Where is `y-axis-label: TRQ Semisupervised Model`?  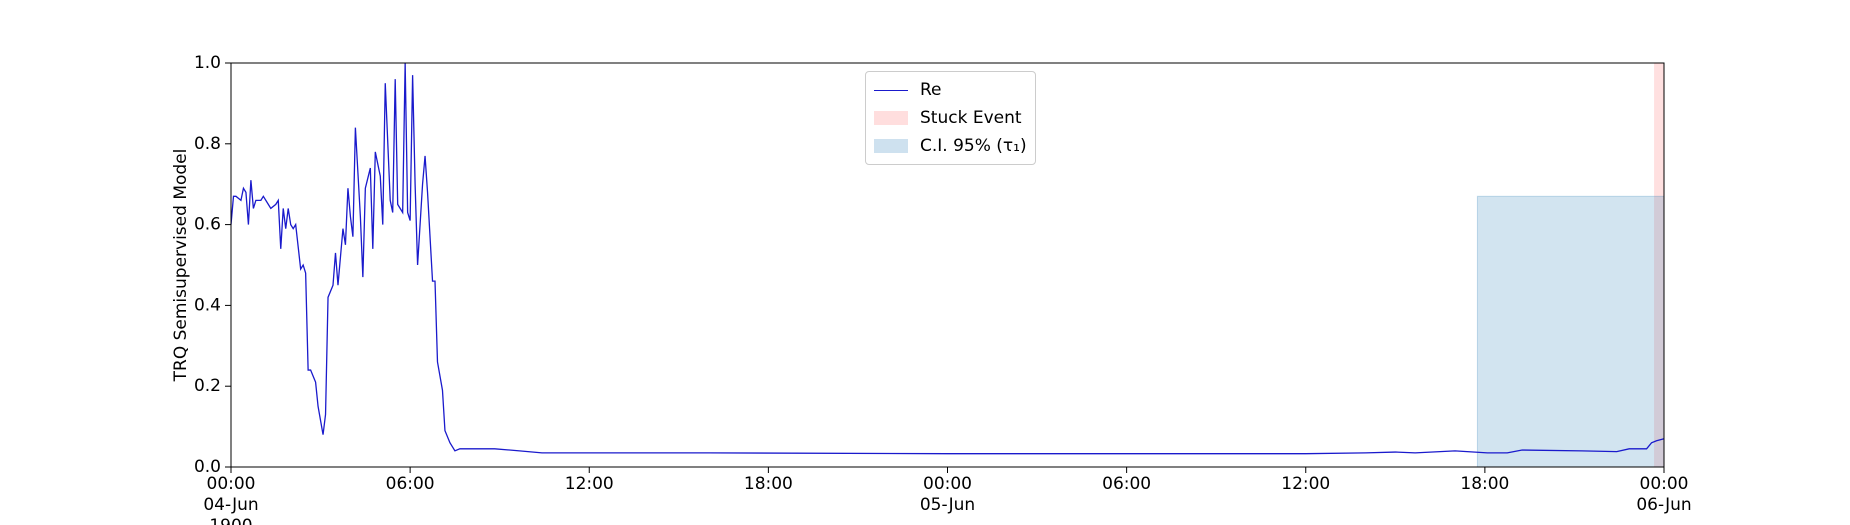
y-axis-label: TRQ Semisupervised Model is located at coordinates (181, 266).